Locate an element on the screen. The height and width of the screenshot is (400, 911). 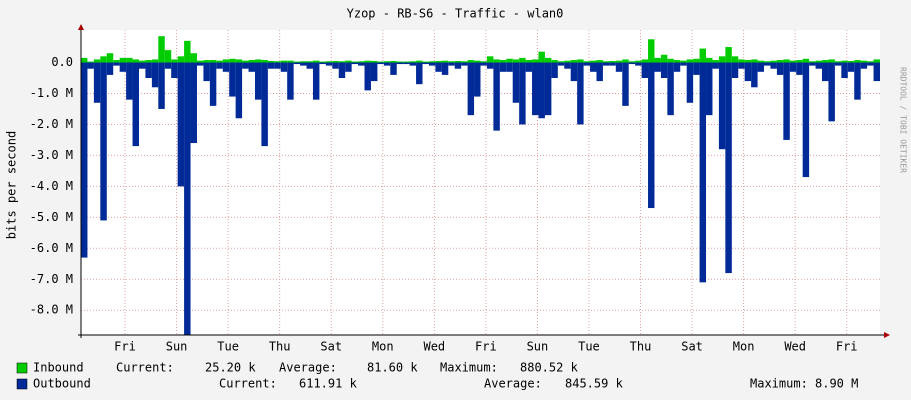
x-tick-label: Wed is located at coordinates (795, 347).